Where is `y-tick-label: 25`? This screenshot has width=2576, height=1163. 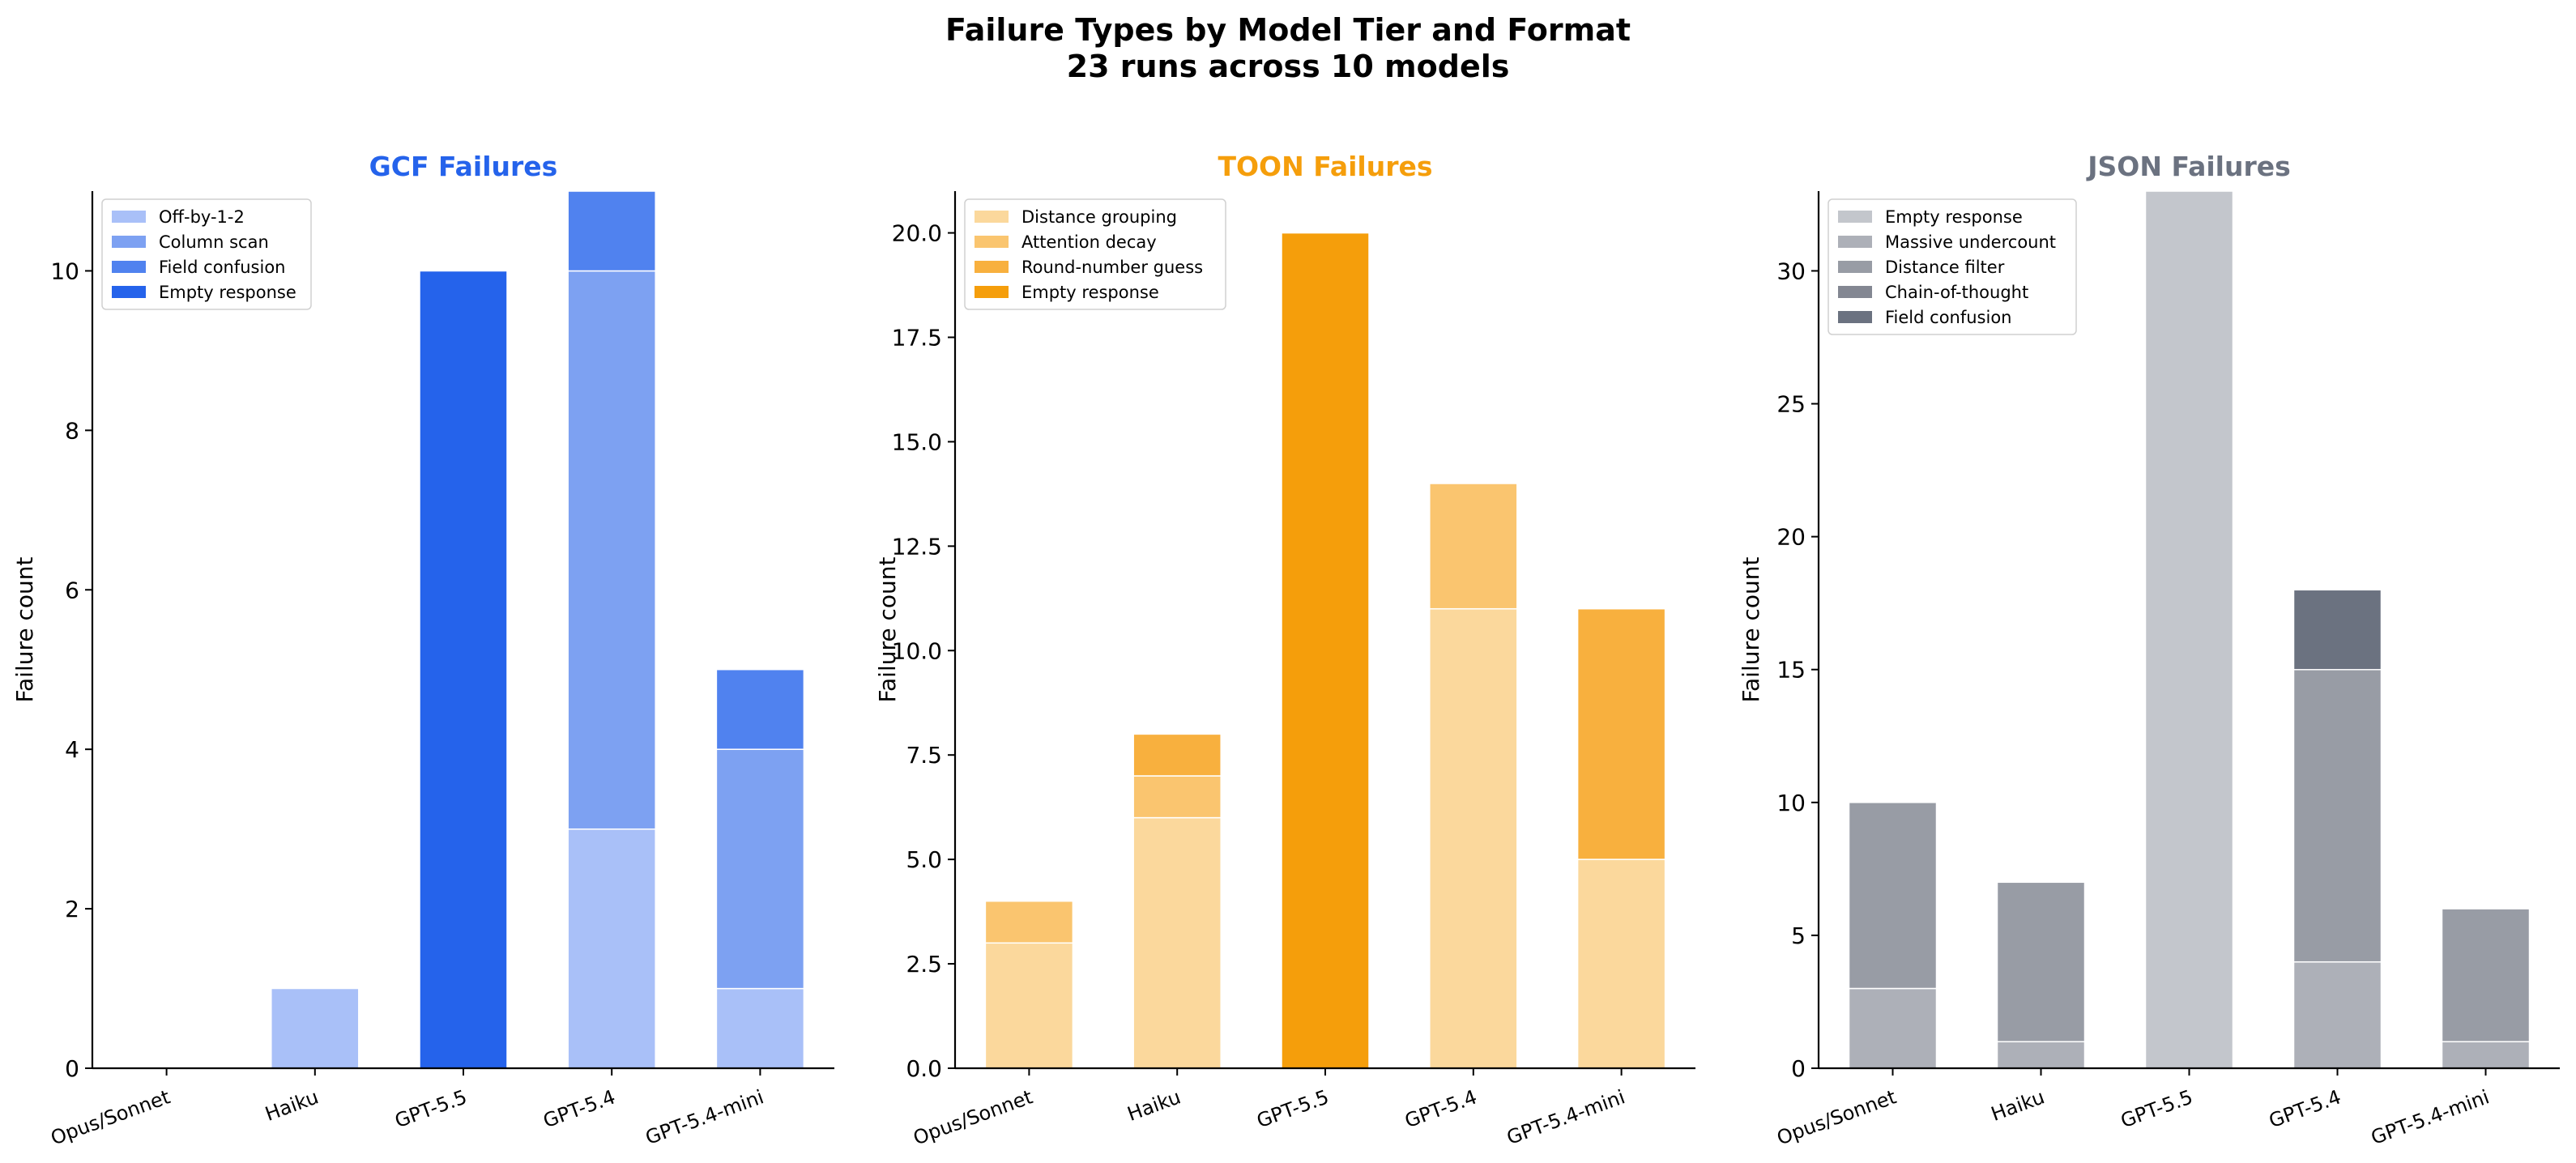 y-tick-label: 25 is located at coordinates (1791, 404).